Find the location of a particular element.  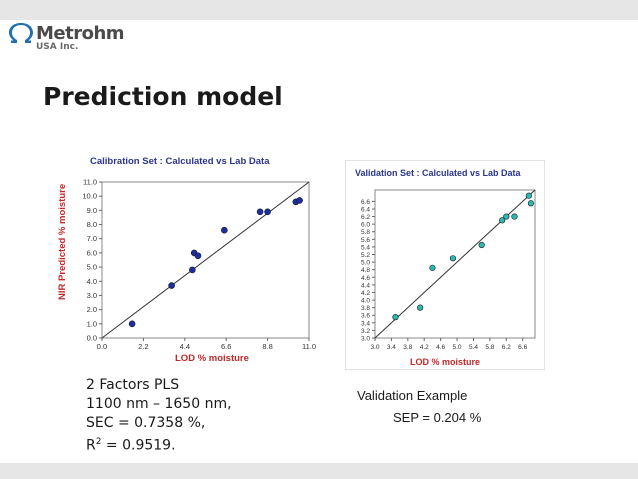

calibration-y-axis-label: NIR Predicted % moisture is located at coordinates (62, 242).